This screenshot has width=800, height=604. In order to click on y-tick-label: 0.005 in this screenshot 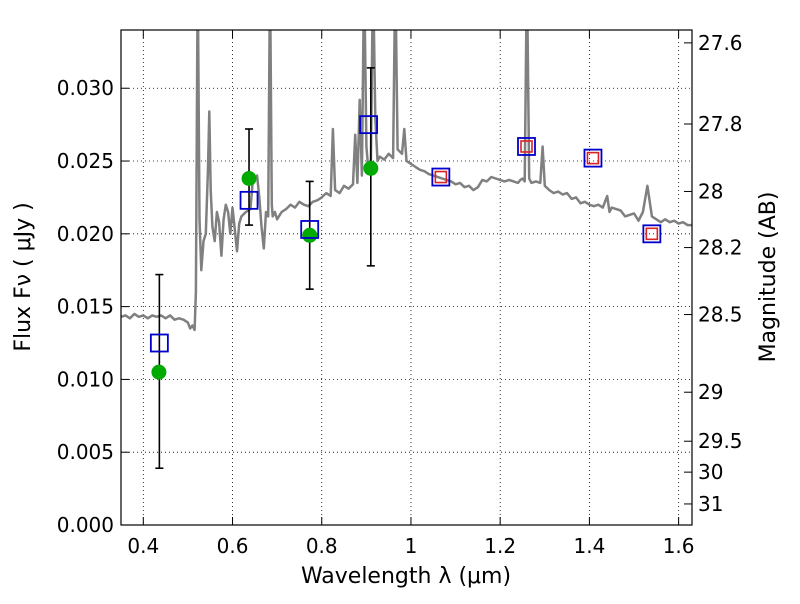, I will do `click(85, 452)`.